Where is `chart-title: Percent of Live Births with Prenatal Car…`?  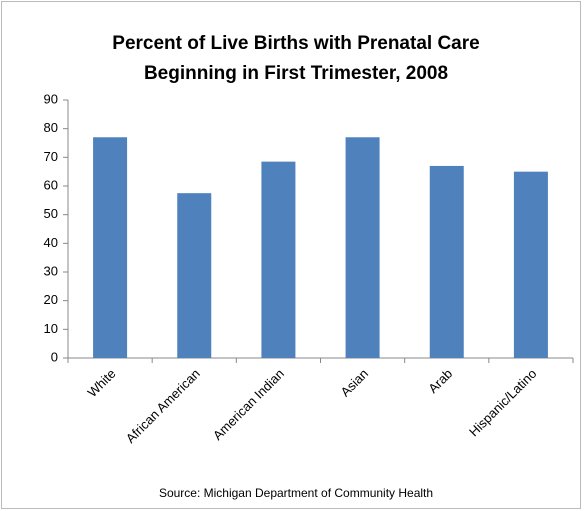
chart-title: Percent of Live Births with Prenatal Car… is located at coordinates (295, 43).